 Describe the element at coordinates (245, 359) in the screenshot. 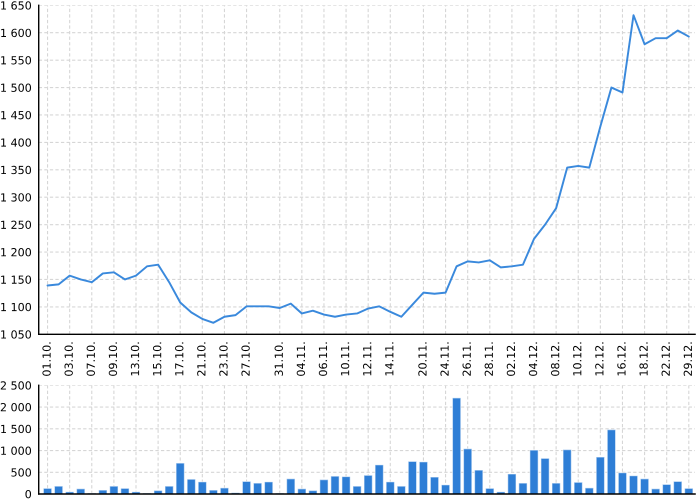

I see `x-tick-label: 27.10.` at that location.